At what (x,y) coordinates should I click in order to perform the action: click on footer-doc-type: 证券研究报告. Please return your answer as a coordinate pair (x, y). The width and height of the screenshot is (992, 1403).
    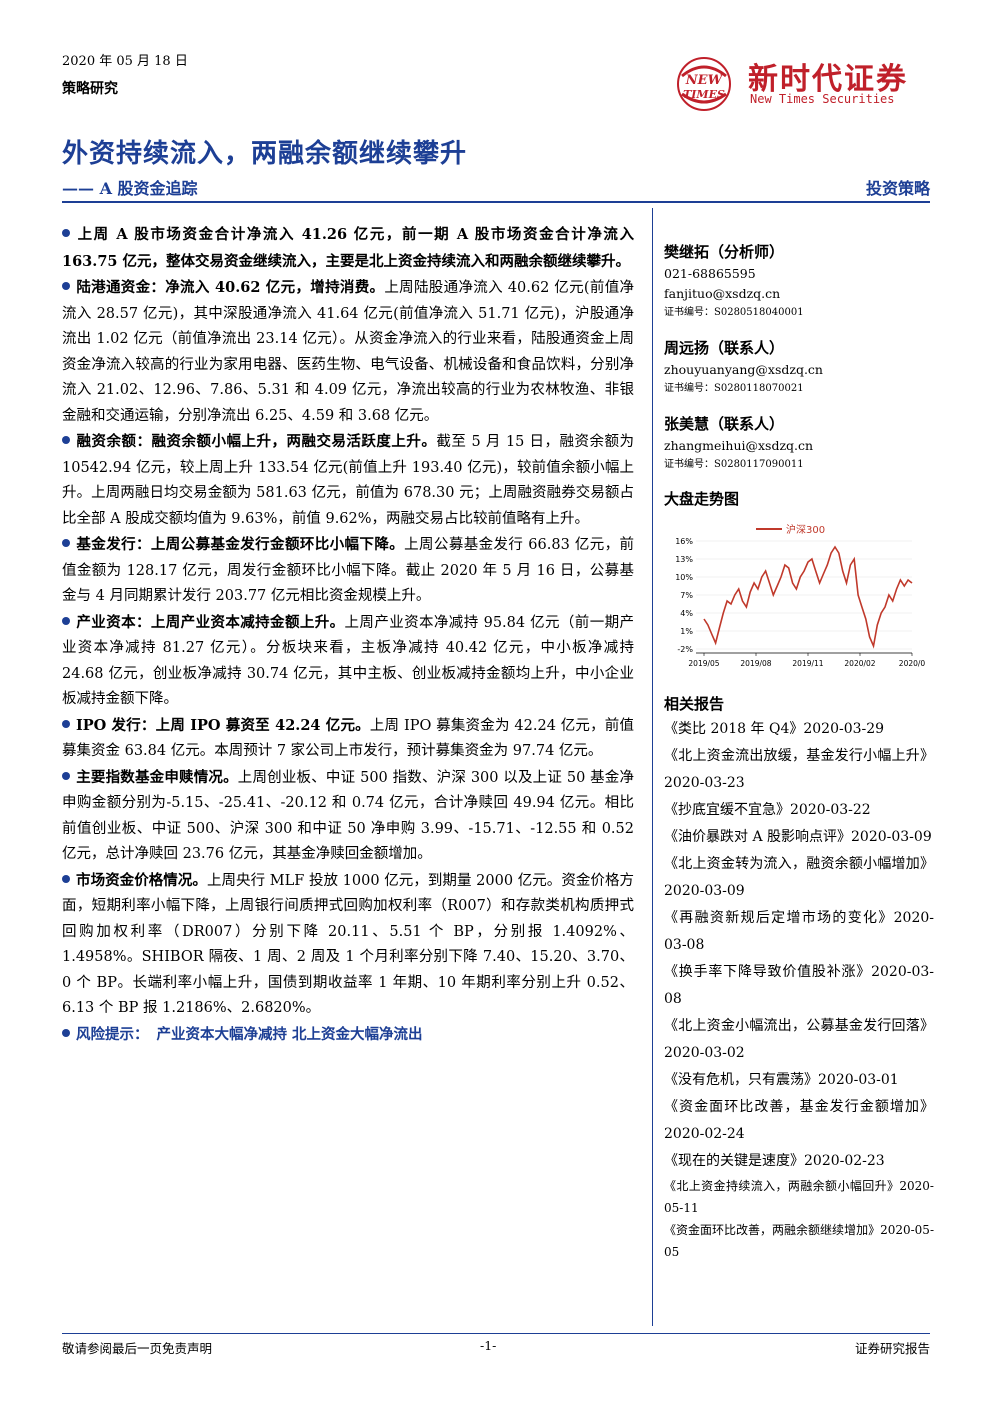
    Looking at the image, I should click on (892, 1348).